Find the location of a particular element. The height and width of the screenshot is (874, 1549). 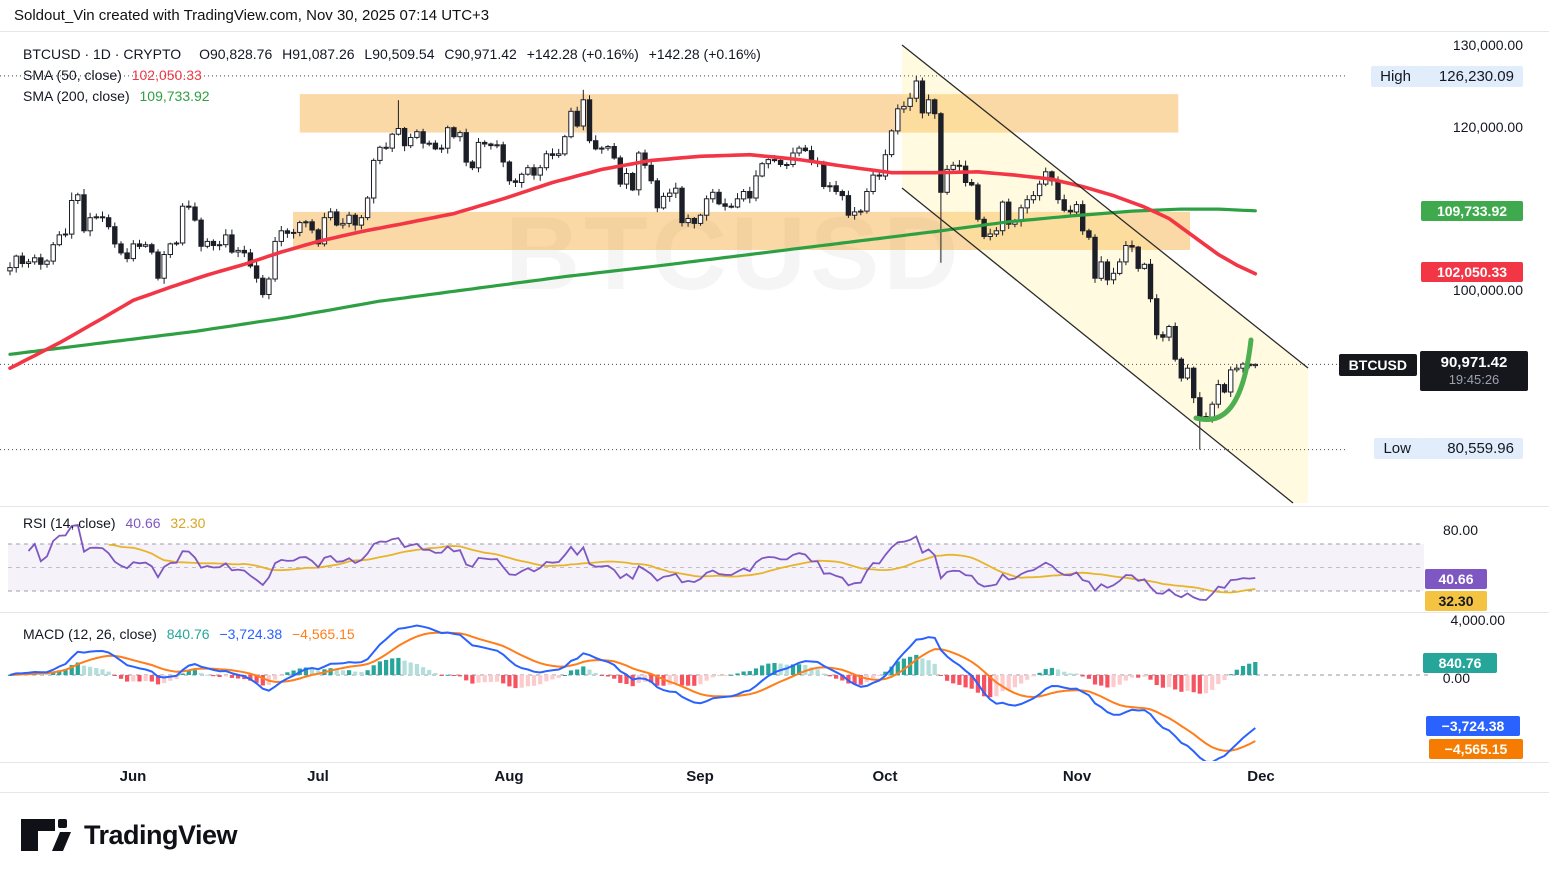

sma200-price-badge: 109,733.92 is located at coordinates (1472, 211).